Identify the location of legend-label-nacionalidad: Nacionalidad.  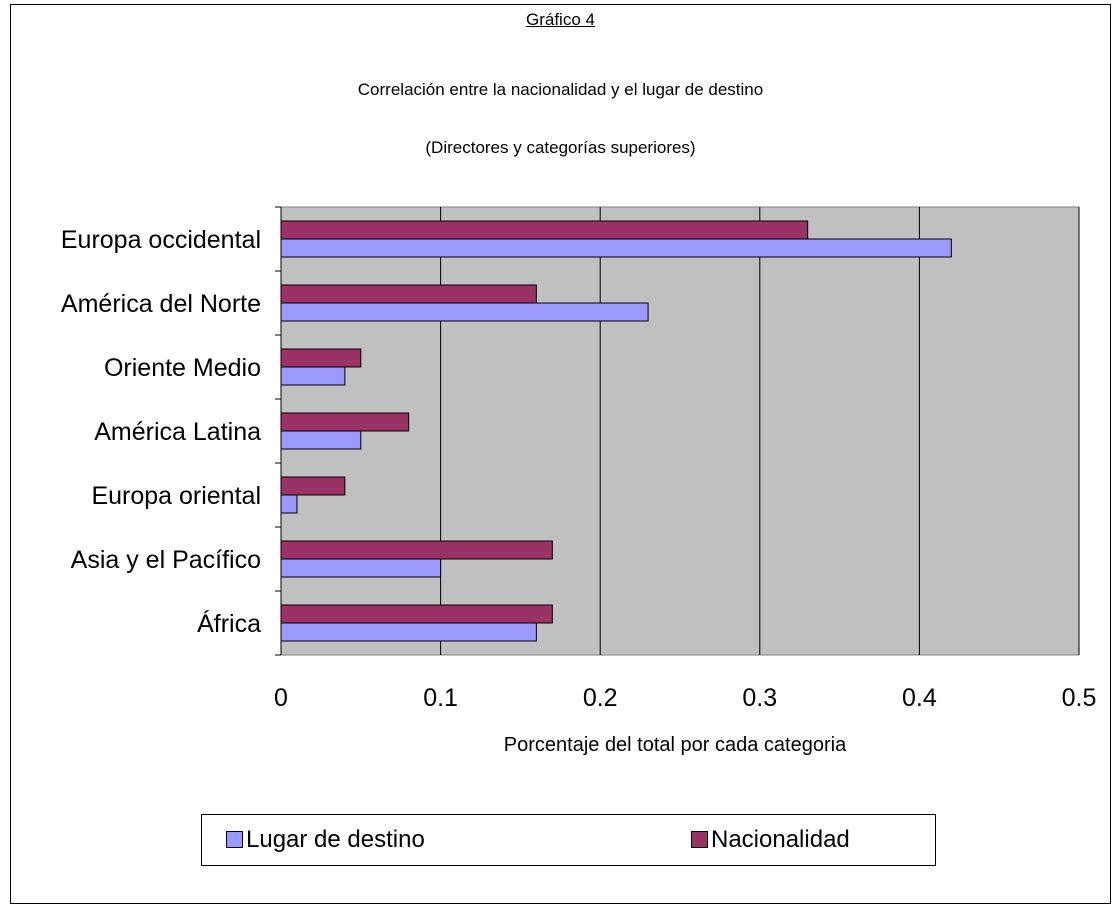
(780, 839).